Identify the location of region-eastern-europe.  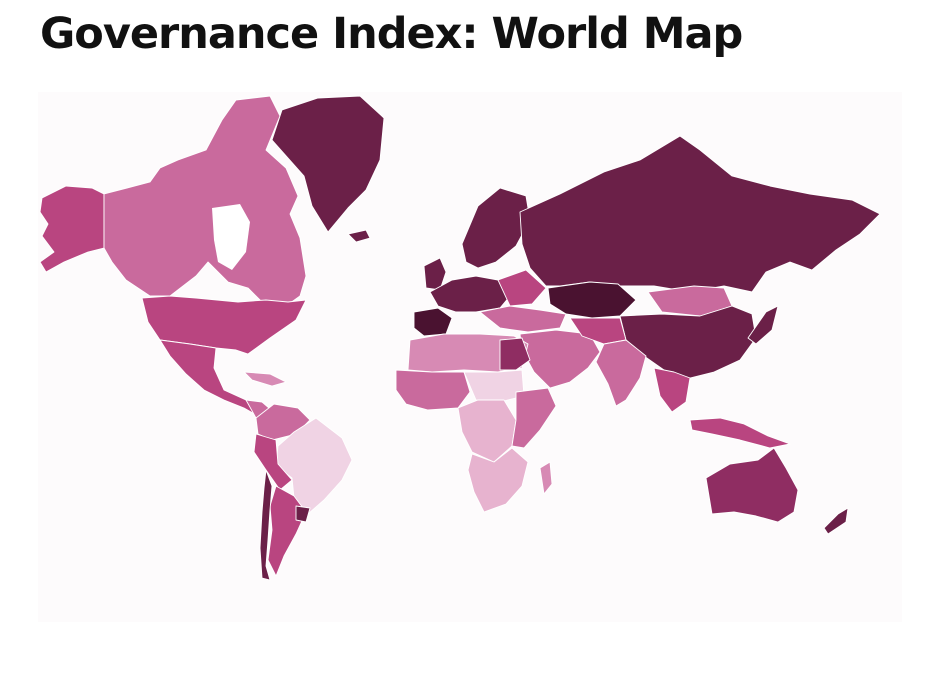
(522, 288).